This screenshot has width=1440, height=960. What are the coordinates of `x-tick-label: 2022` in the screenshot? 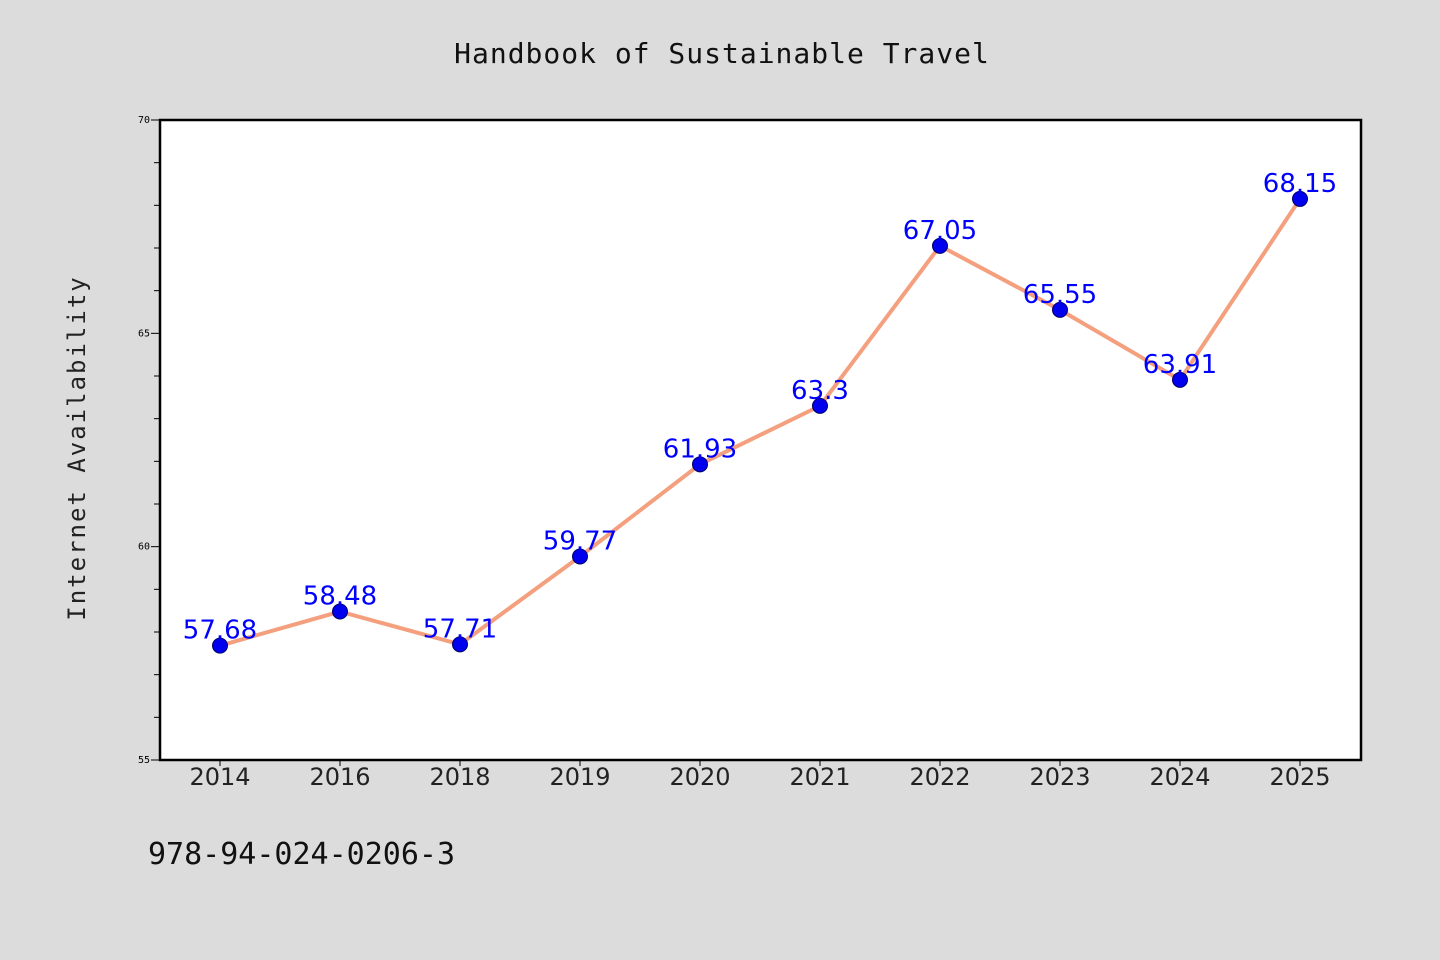 It's located at (939, 777).